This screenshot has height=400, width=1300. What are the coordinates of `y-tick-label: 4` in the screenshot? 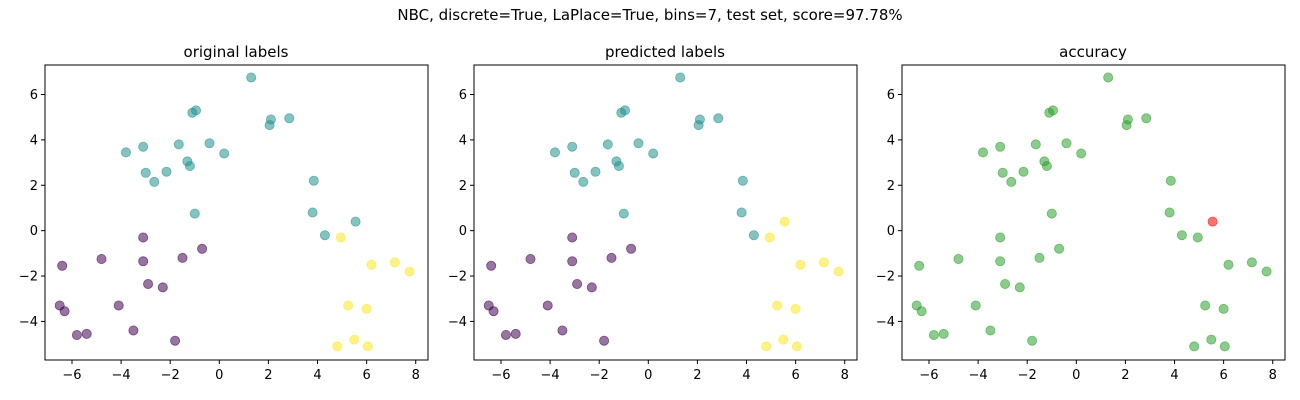 It's located at (891, 140).